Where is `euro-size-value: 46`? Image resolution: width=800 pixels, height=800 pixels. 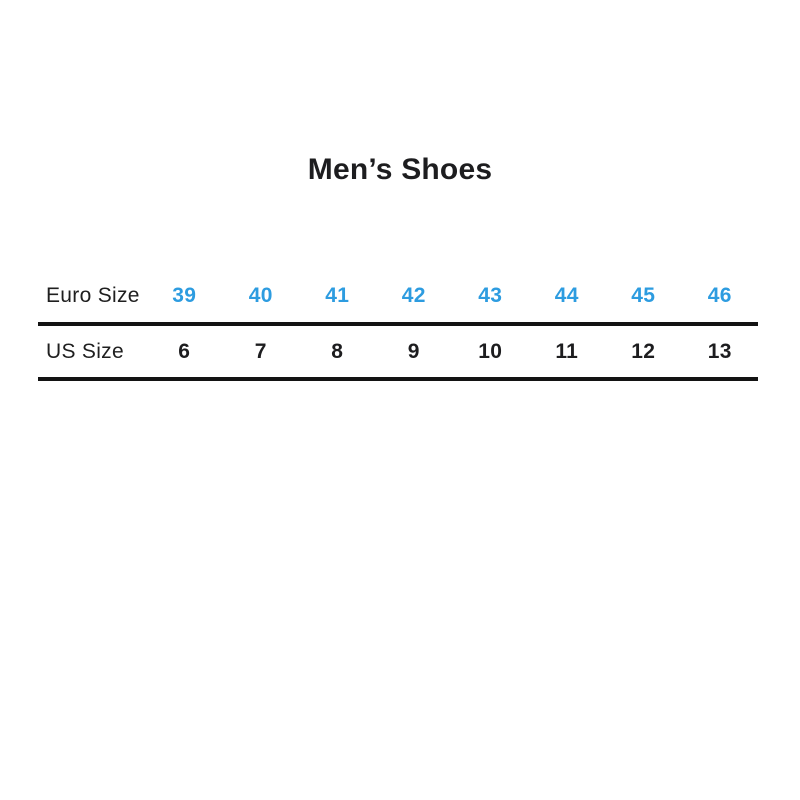
euro-size-value: 46 is located at coordinates (719, 295).